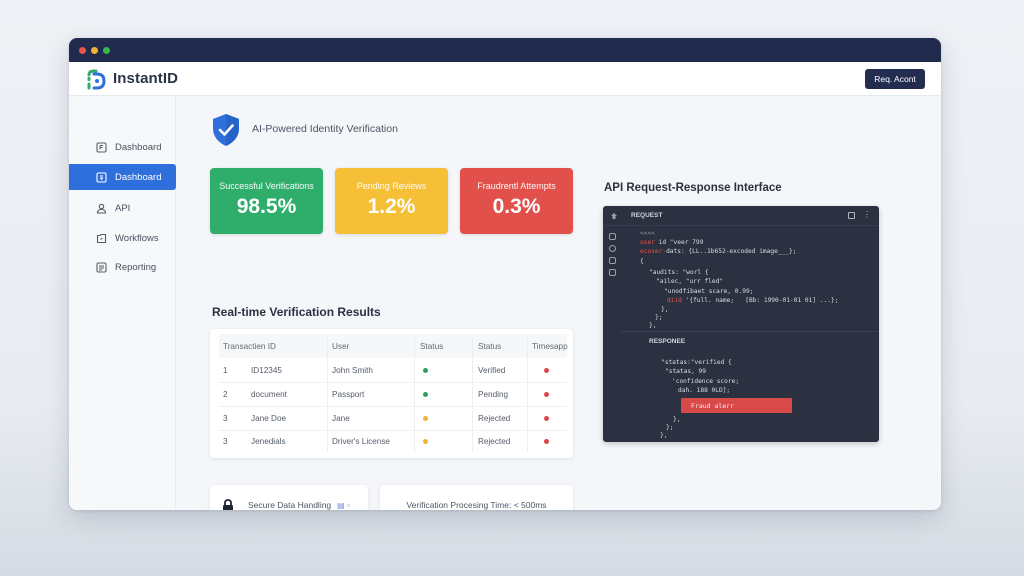 The width and height of the screenshot is (1024, 576). I want to click on shield-check-icon, so click(226, 130).